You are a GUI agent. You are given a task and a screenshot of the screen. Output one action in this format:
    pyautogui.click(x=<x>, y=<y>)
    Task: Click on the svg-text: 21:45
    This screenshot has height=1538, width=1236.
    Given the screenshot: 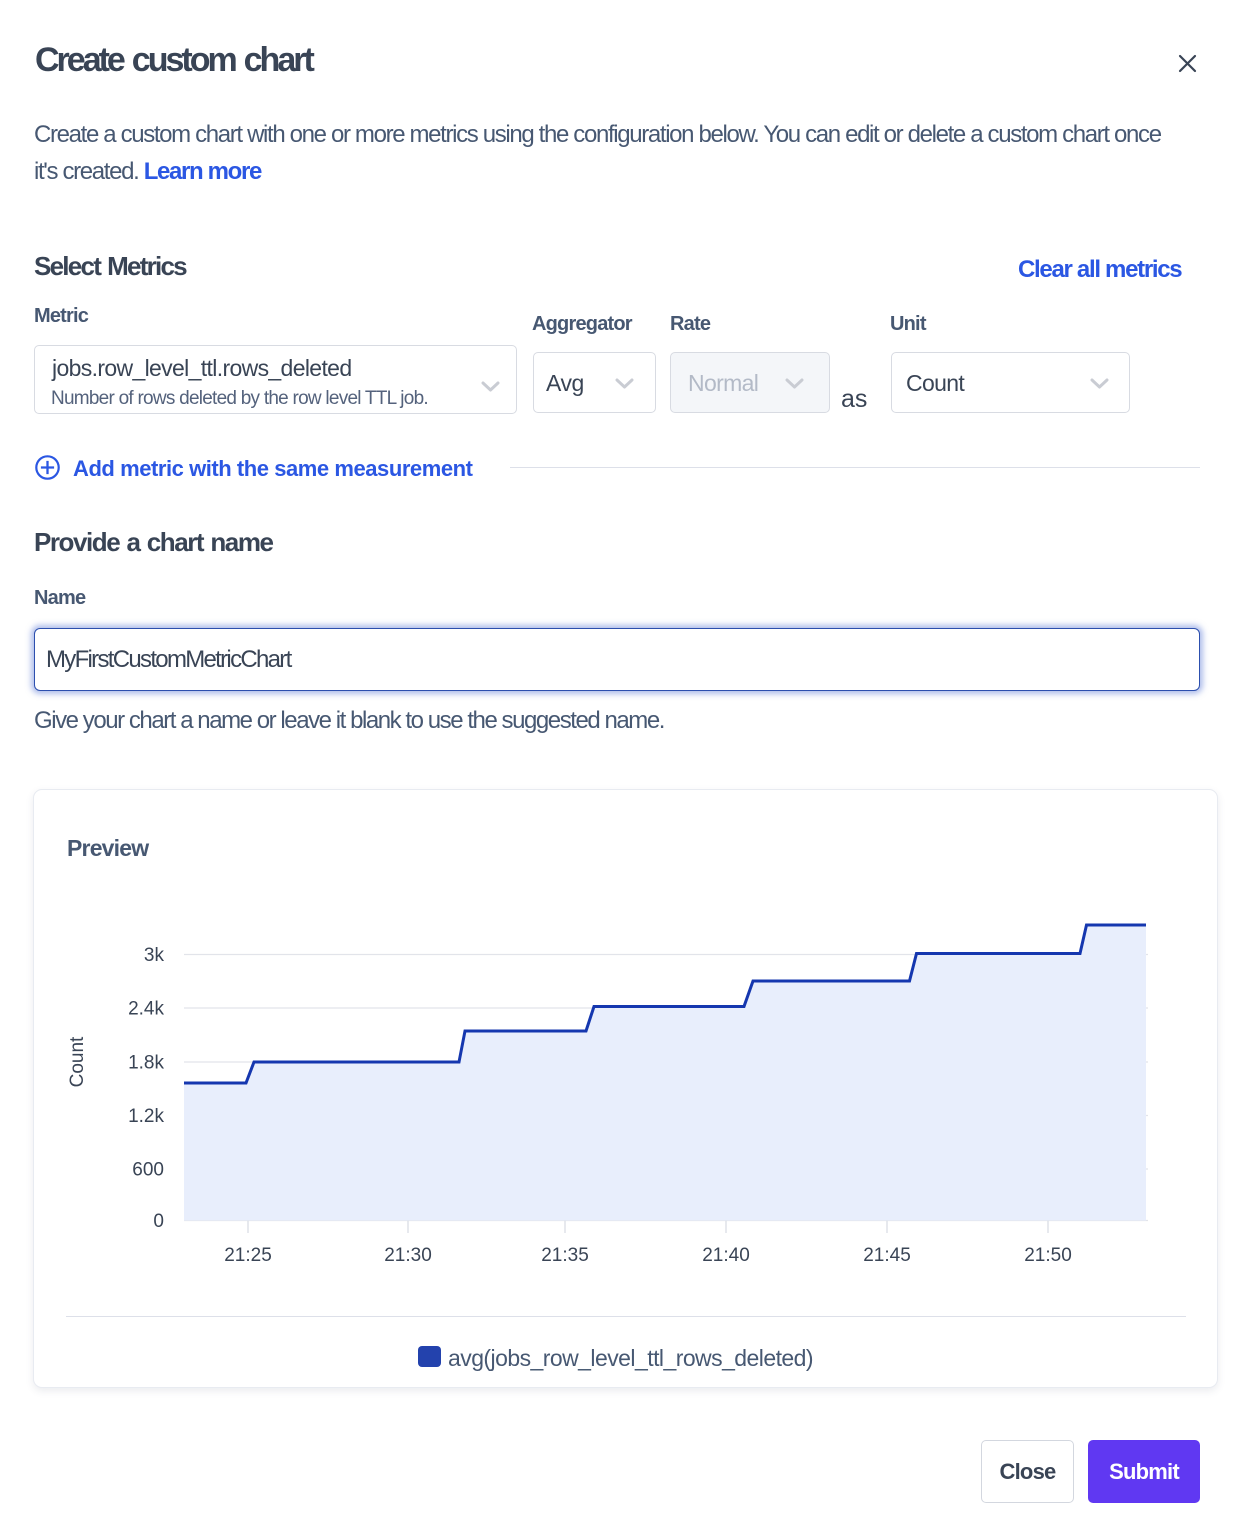 What is the action you would take?
    pyautogui.click(x=887, y=1255)
    